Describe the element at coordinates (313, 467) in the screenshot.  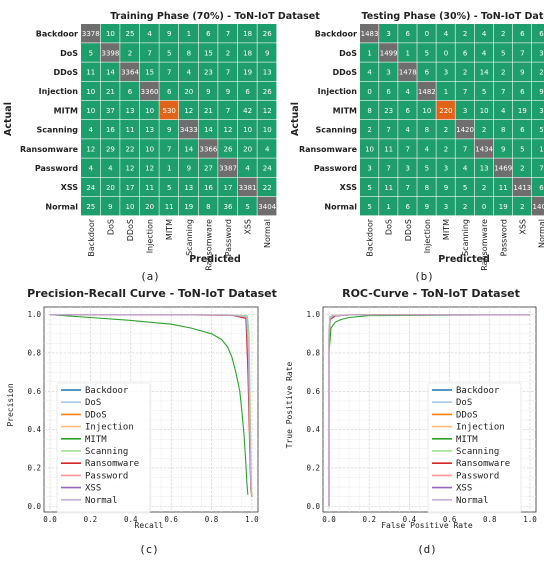
I see `roc-y-tick-label: 0.2` at that location.